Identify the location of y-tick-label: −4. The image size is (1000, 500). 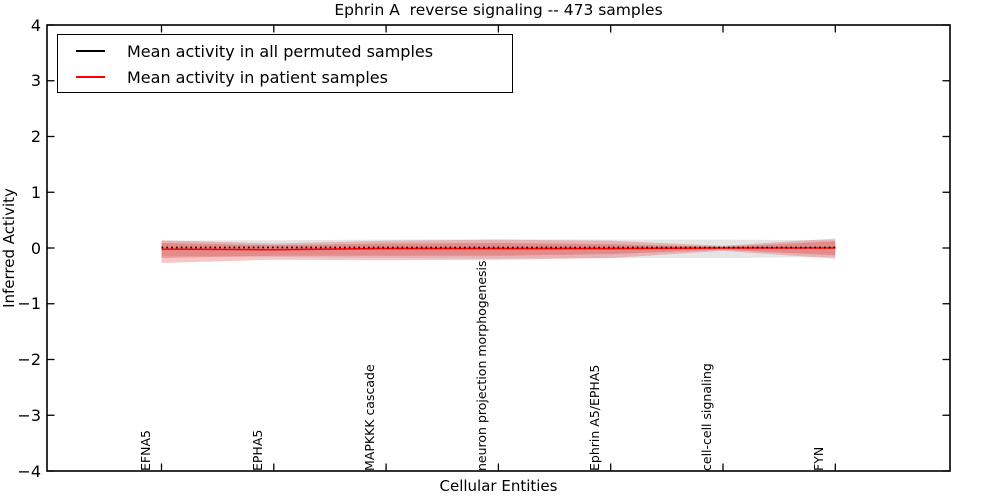
(29, 471).